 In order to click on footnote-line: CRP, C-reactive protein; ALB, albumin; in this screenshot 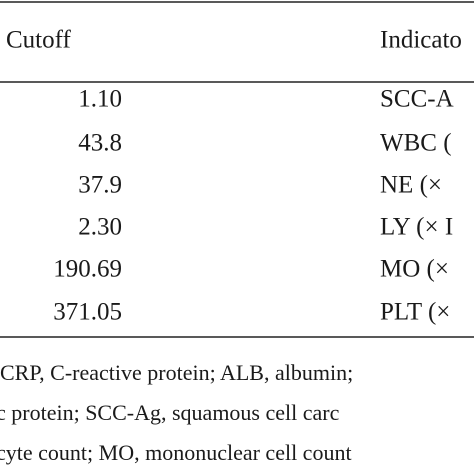, I will do `click(176, 372)`.